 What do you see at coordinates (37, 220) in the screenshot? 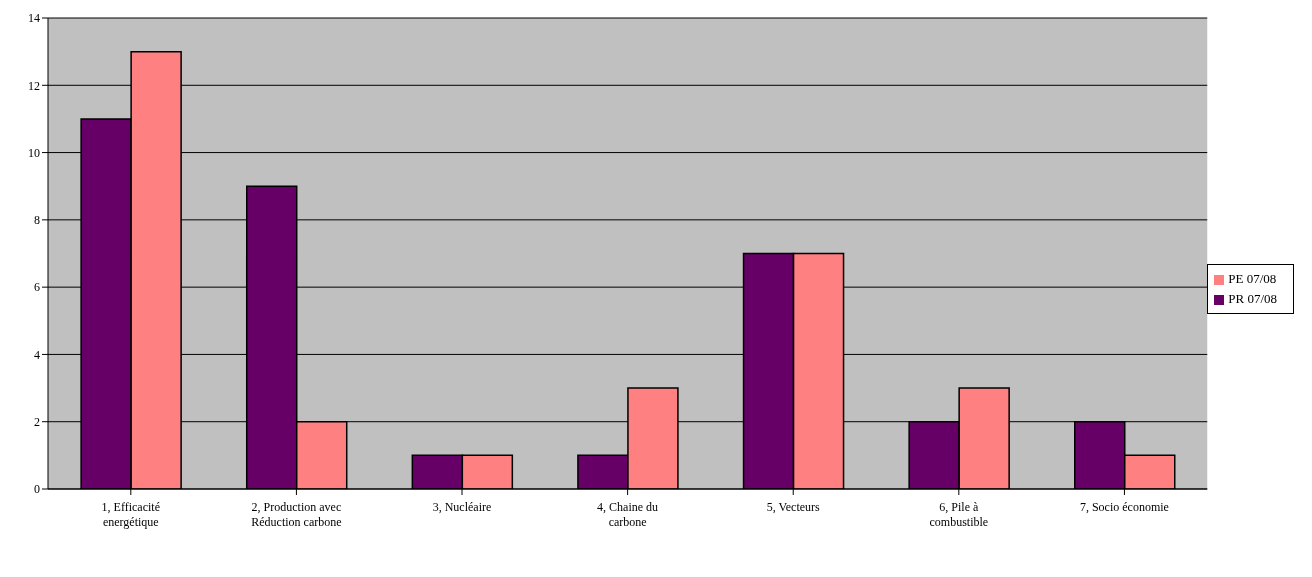
I see `y-tick-label: 8` at bounding box center [37, 220].